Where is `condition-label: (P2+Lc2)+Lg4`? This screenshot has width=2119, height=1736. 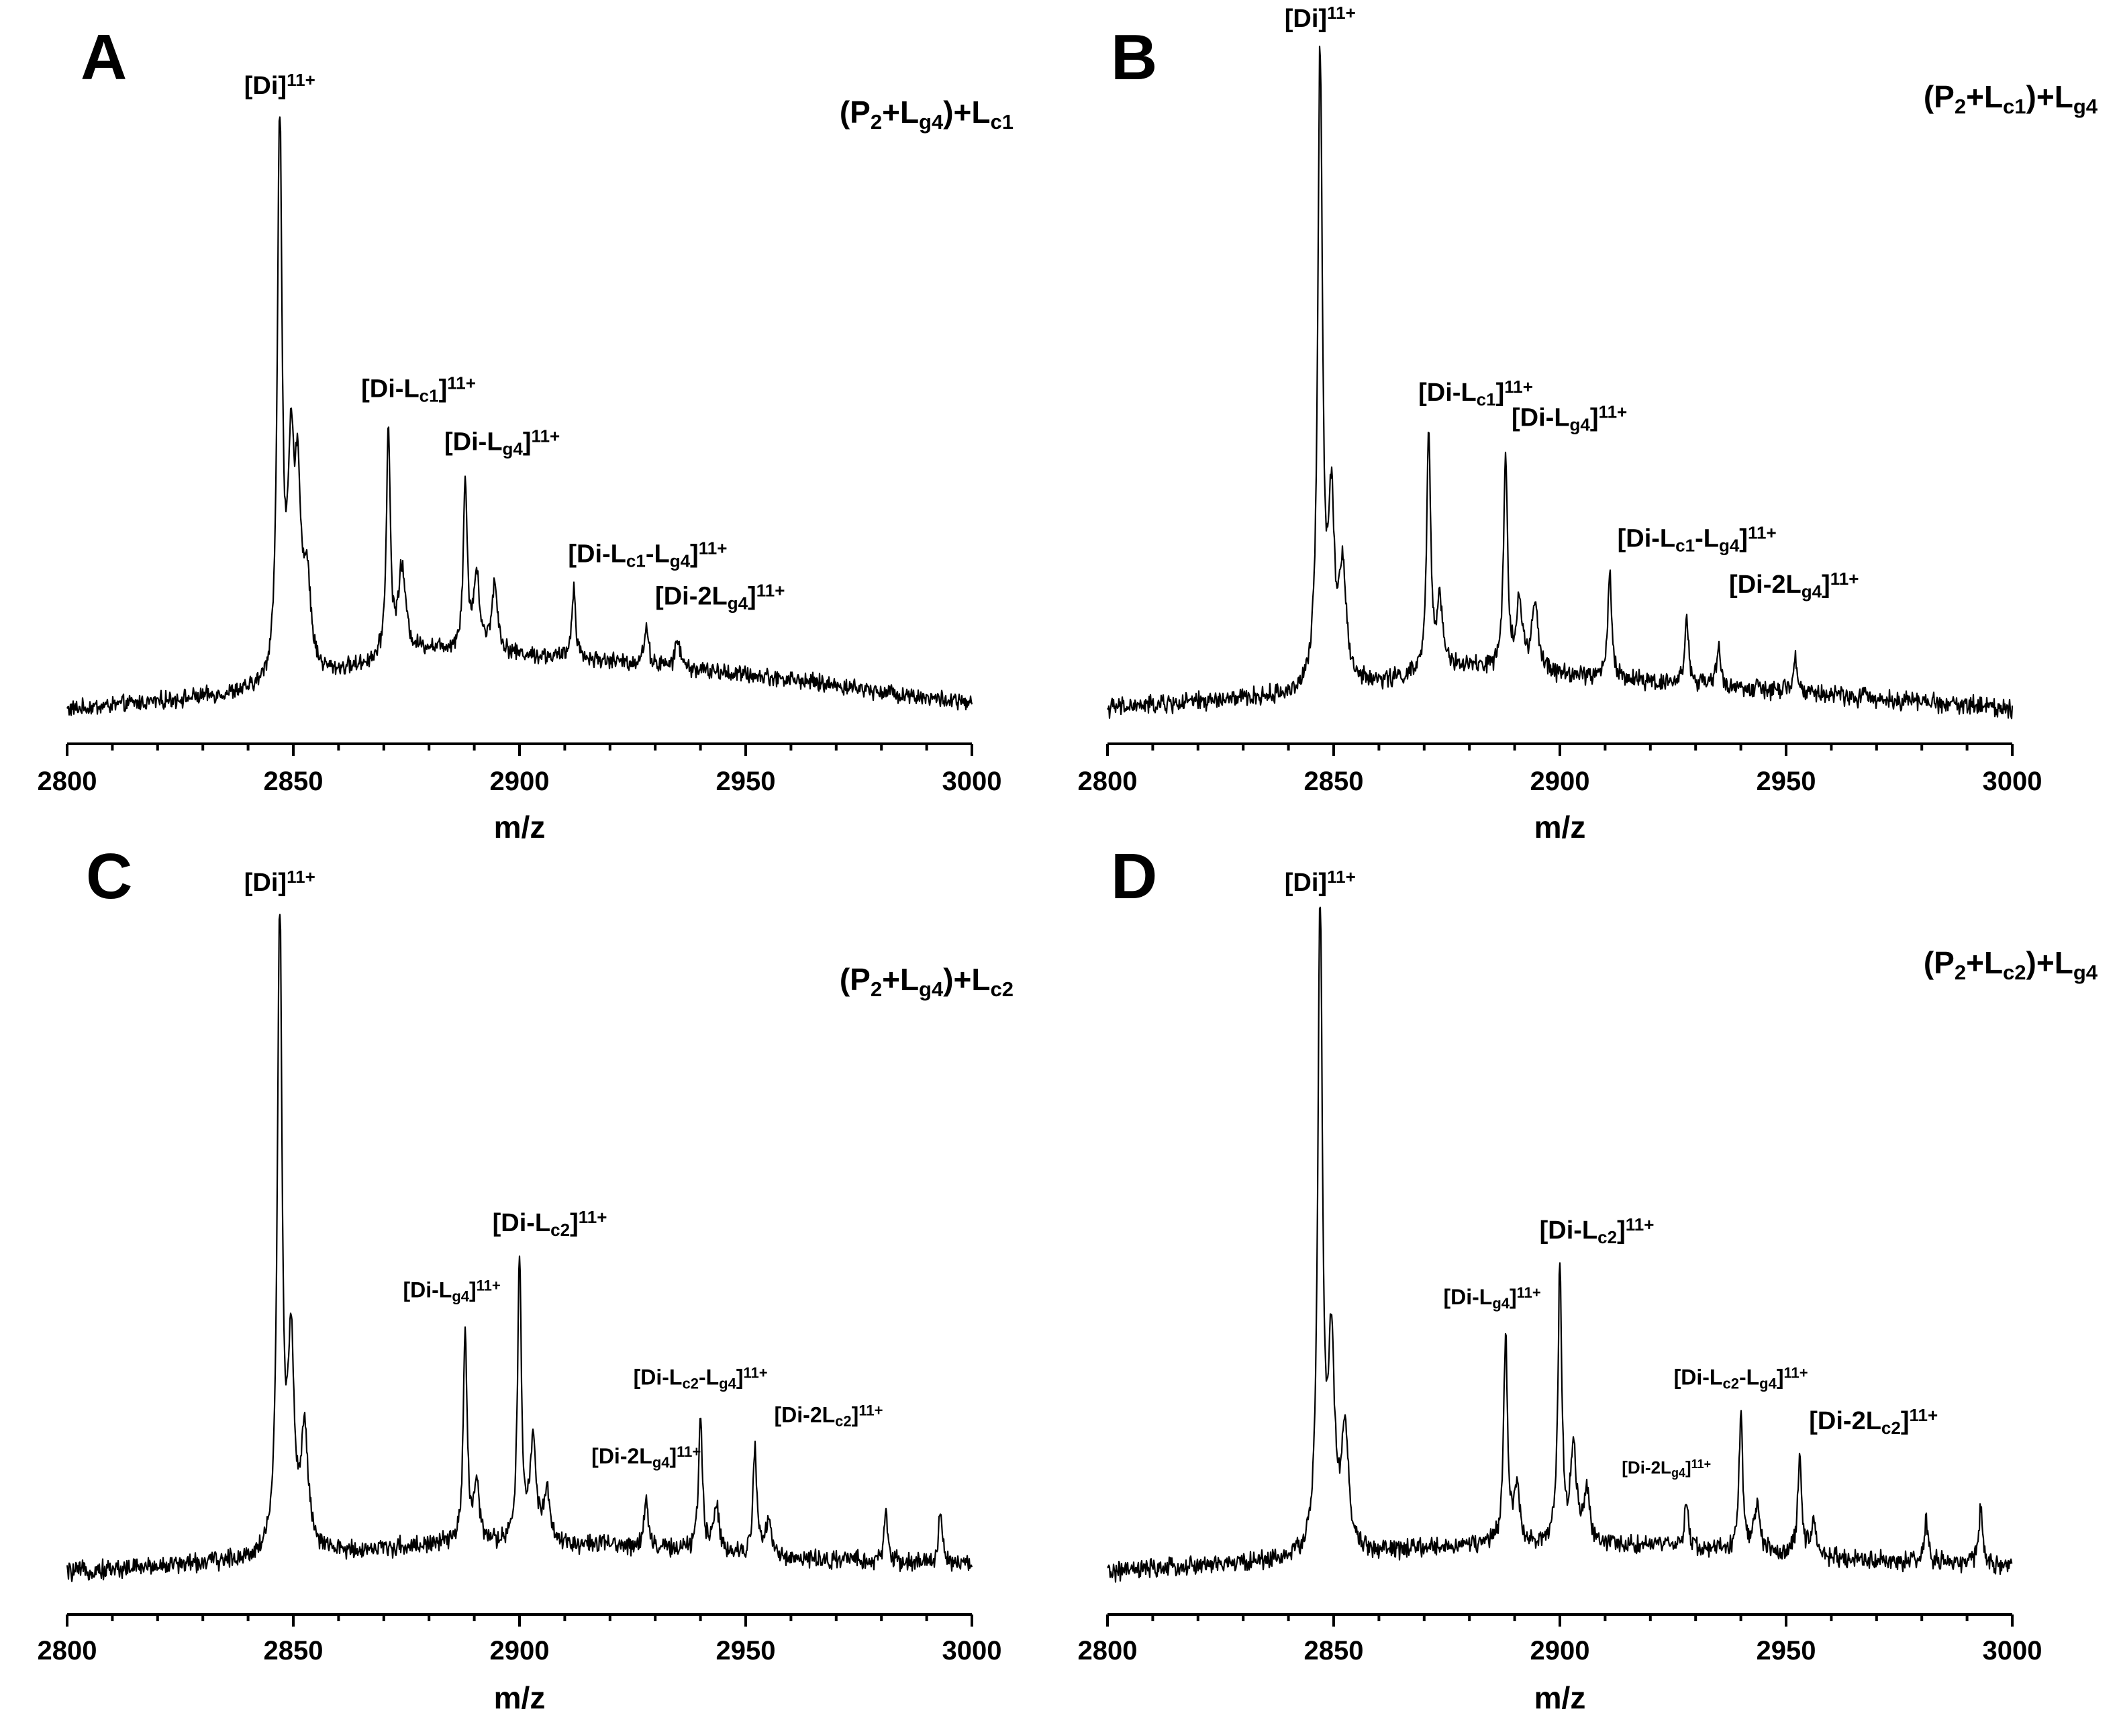 condition-label: (P2+Lc2)+Lg4 is located at coordinates (2011, 964).